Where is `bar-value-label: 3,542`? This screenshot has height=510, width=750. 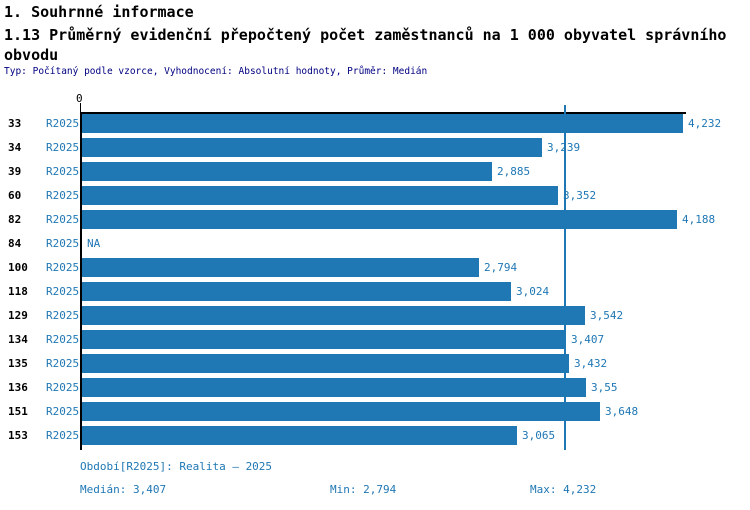 bar-value-label: 3,542 is located at coordinates (607, 315).